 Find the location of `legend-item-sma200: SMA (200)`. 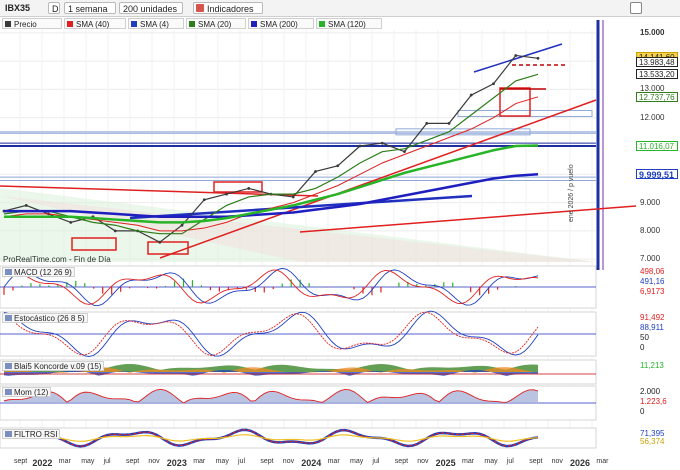

legend-item-sma200: SMA (200) is located at coordinates (281, 23).